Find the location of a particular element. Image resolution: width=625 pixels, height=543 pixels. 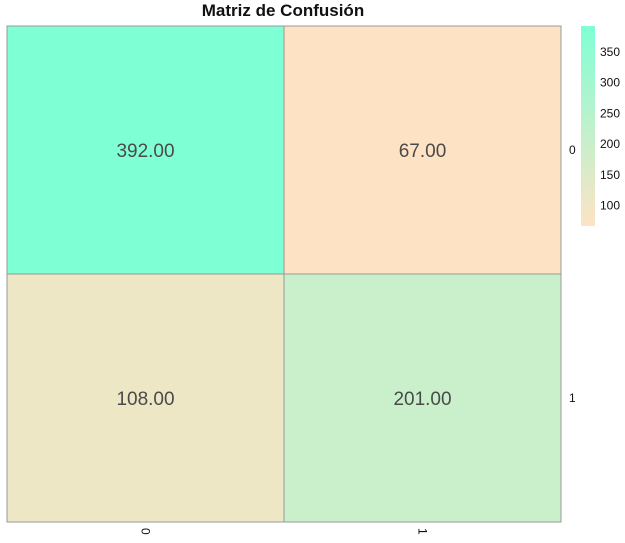

cell-value-label: 392.00 is located at coordinates (145, 151).